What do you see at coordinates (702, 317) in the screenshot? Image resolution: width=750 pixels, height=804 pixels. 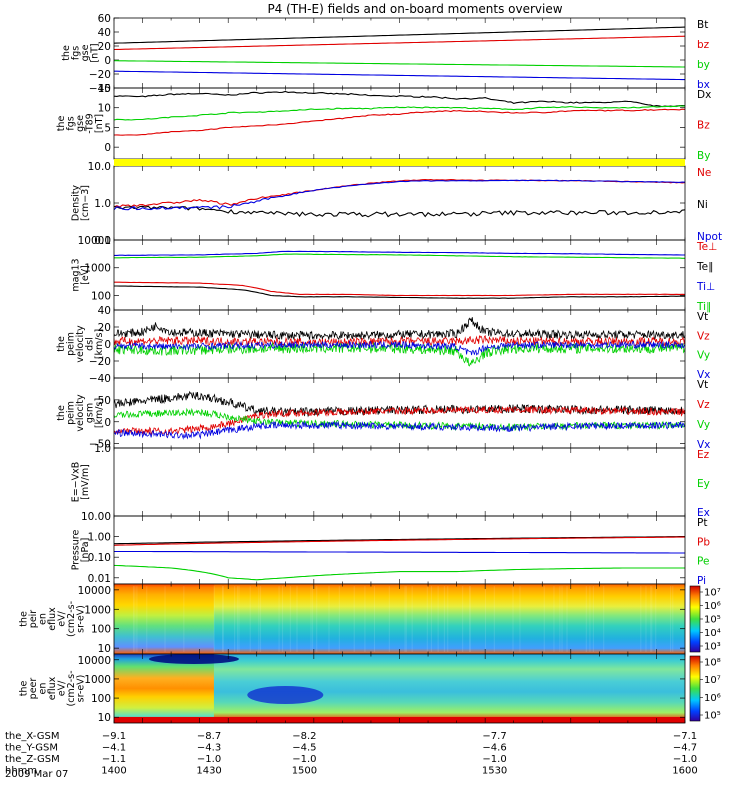 I see `legend-entry: Vt` at bounding box center [702, 317].